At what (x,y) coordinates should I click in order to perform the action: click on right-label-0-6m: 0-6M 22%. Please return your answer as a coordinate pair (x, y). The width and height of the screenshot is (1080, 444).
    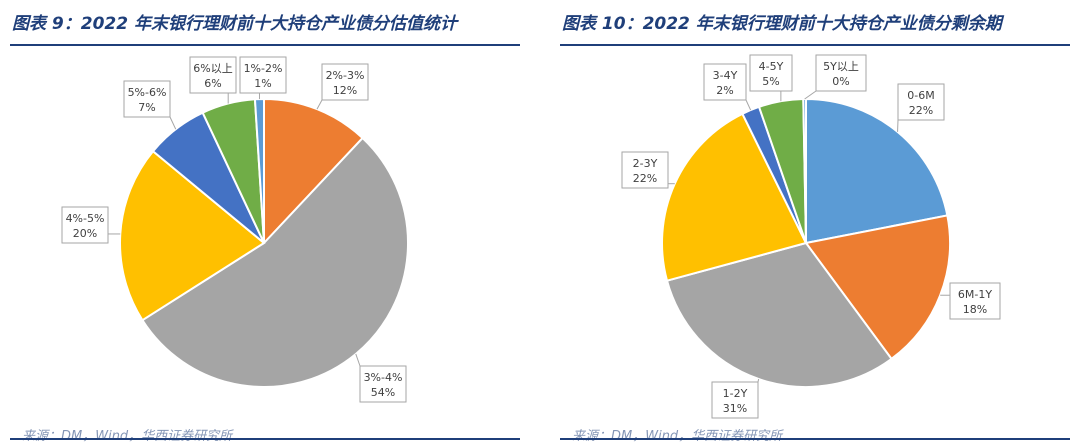
    Looking at the image, I should click on (921, 102).